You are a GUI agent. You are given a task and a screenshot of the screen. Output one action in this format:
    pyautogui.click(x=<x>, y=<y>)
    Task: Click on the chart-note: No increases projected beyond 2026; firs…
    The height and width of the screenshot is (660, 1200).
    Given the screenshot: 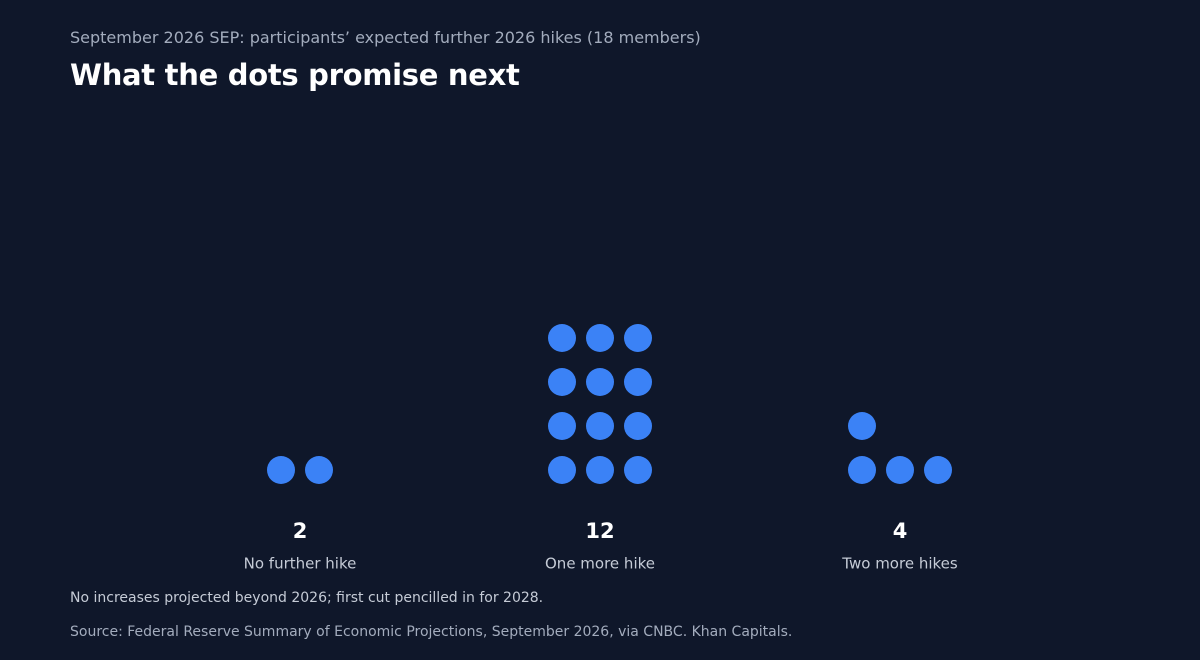 What is the action you would take?
    pyautogui.click(x=307, y=598)
    